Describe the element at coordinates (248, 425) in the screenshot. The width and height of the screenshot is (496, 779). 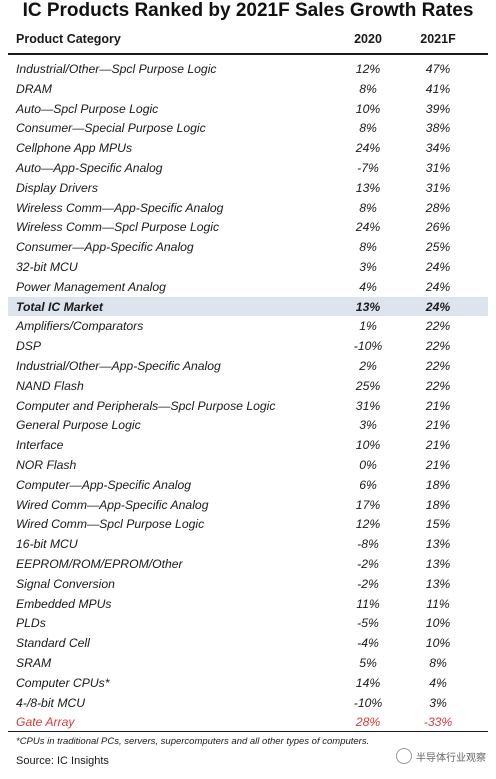
I see `table-row: General Purpose Logic 3% 21%` at that location.